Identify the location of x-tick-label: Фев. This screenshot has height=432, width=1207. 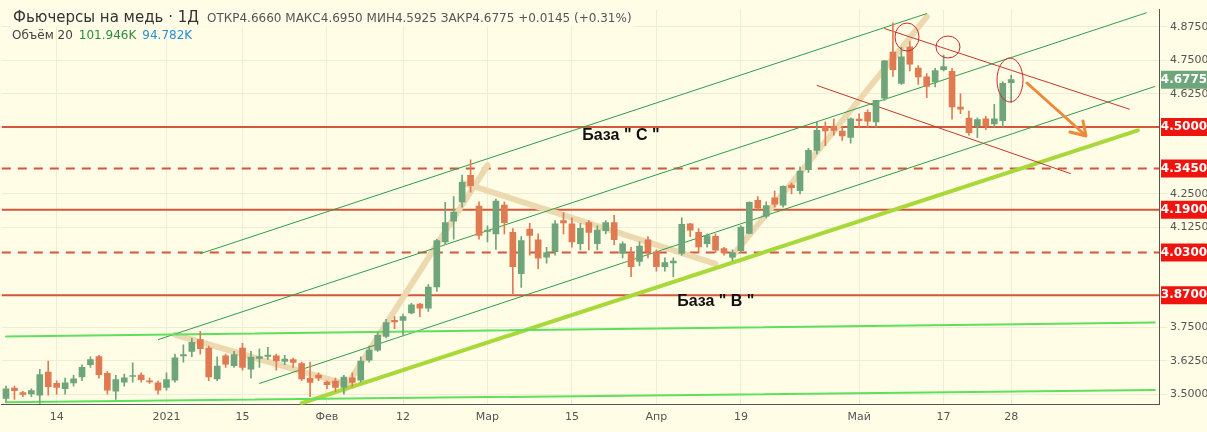
(327, 417).